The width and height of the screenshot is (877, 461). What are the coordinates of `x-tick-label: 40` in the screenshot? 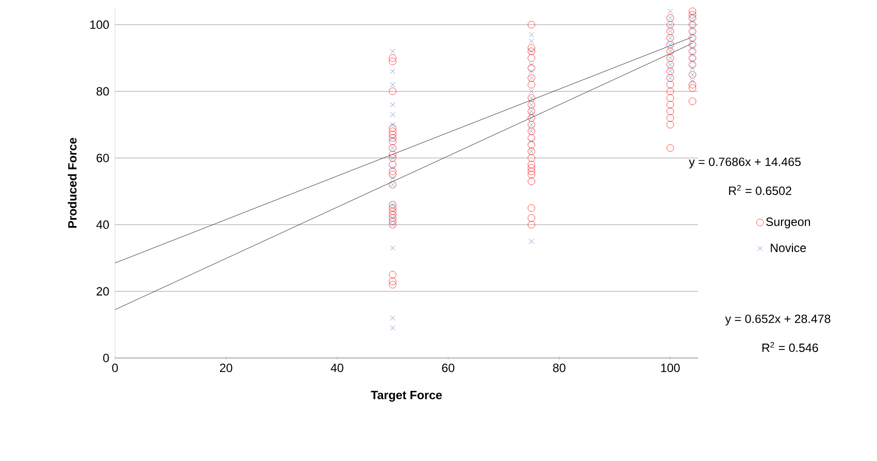 It's located at (337, 368).